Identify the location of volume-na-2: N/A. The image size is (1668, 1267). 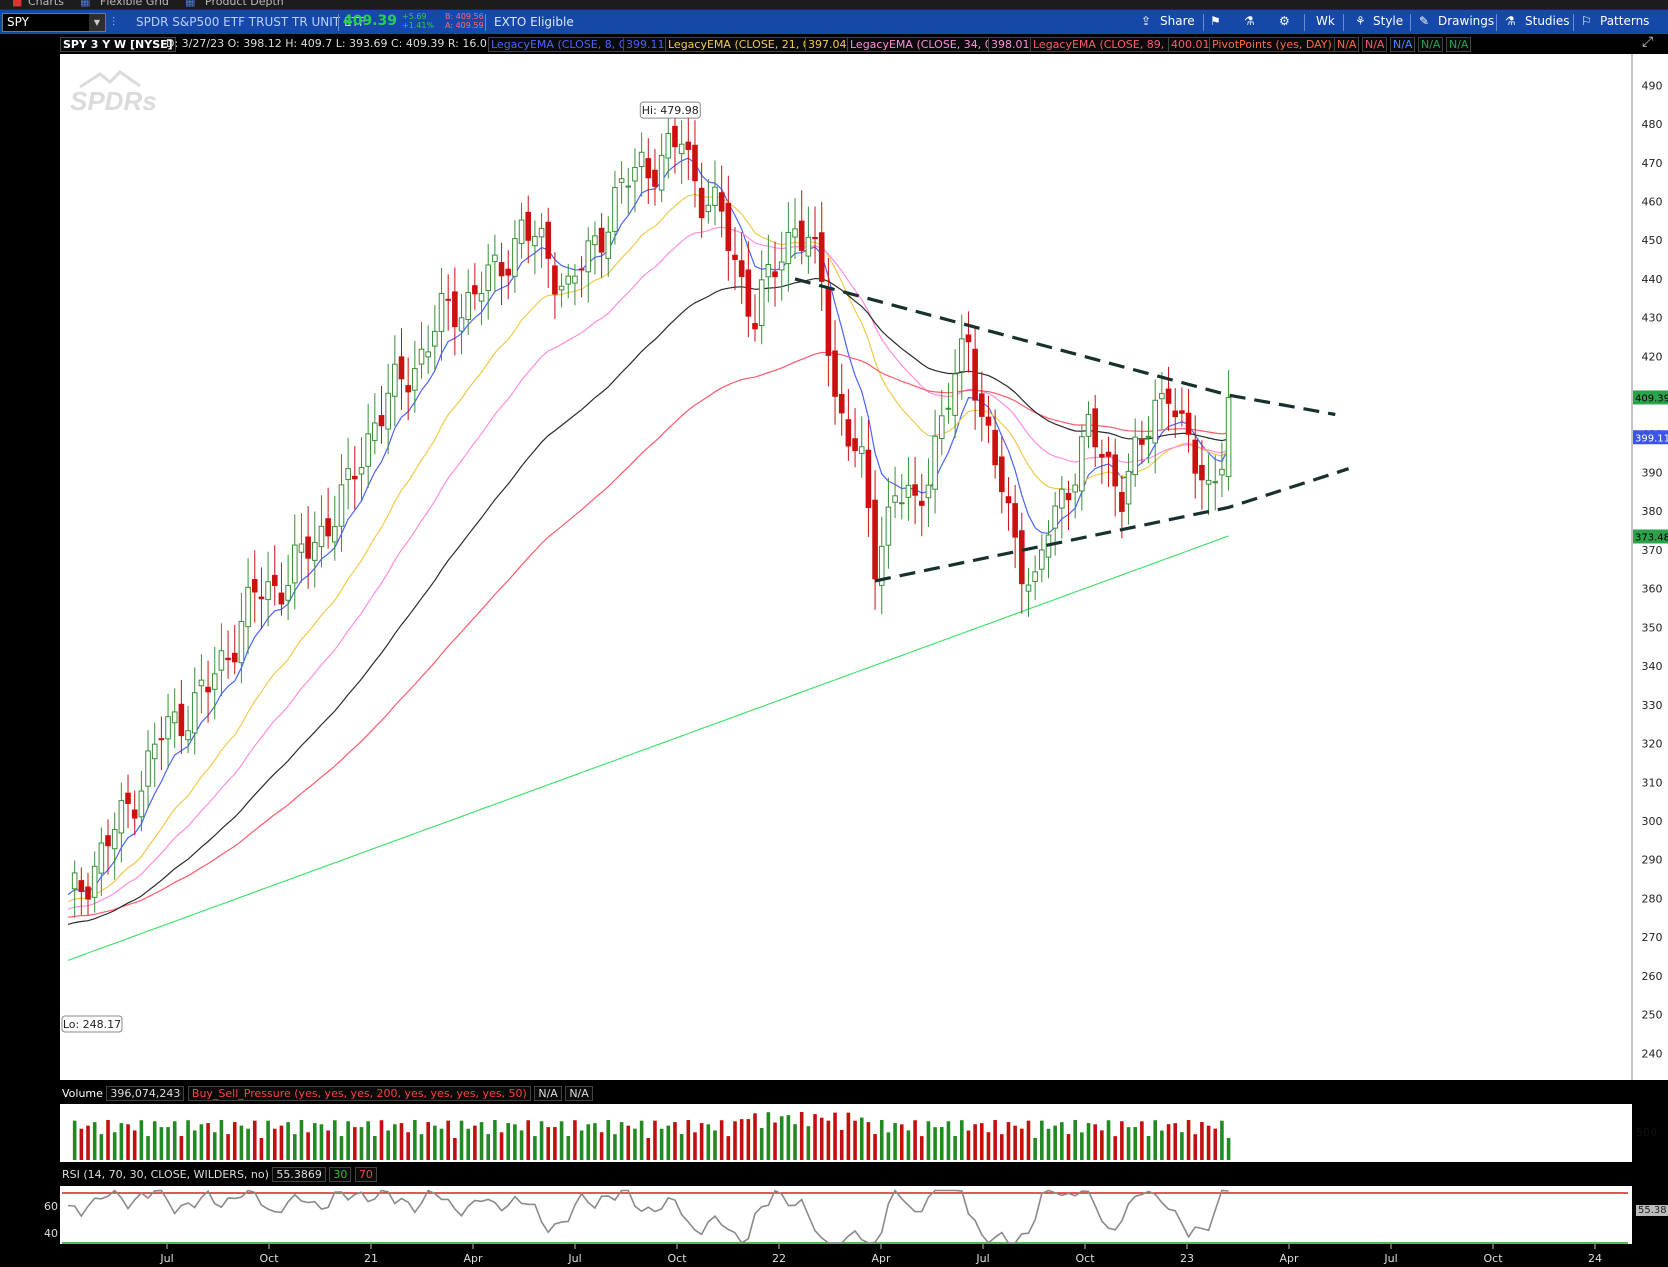
(579, 1093).